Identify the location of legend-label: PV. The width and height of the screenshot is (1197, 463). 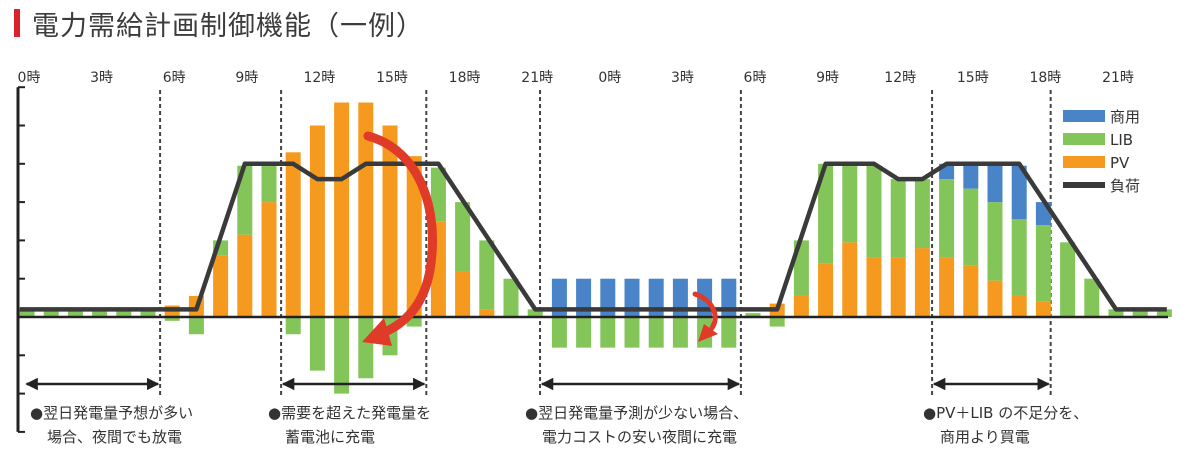
(1120, 163).